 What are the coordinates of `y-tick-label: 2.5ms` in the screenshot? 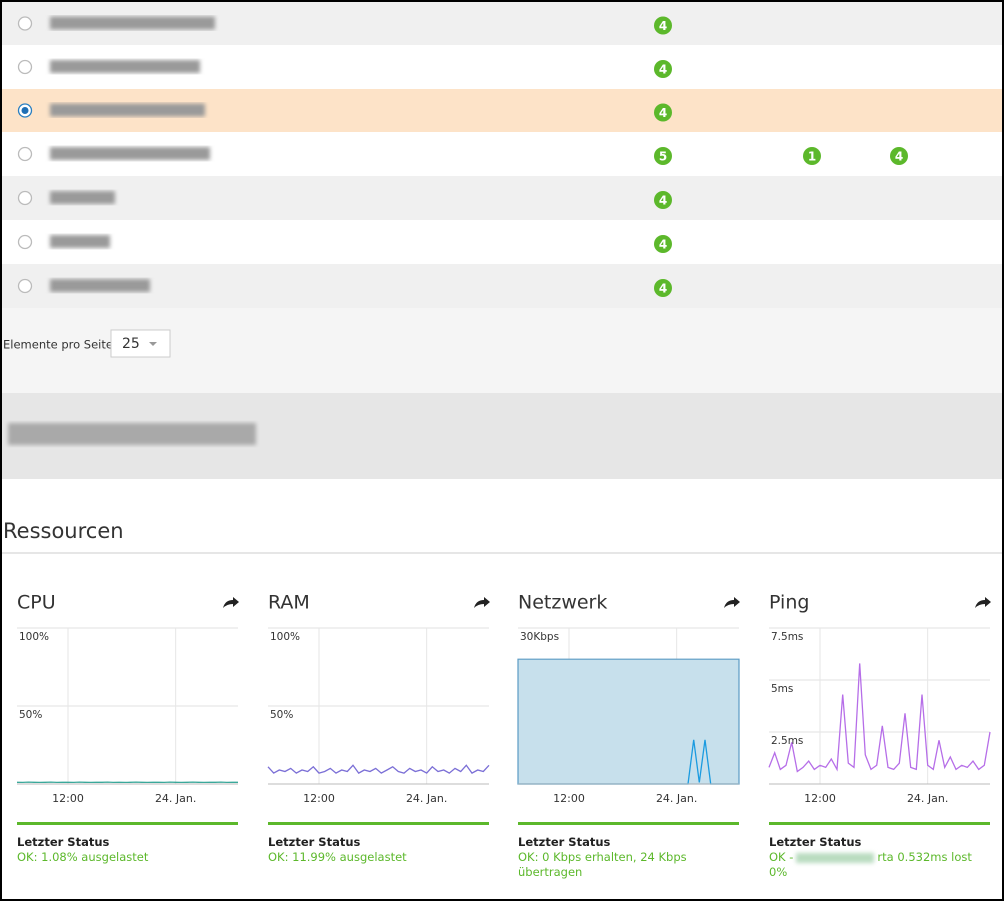 It's located at (787, 741).